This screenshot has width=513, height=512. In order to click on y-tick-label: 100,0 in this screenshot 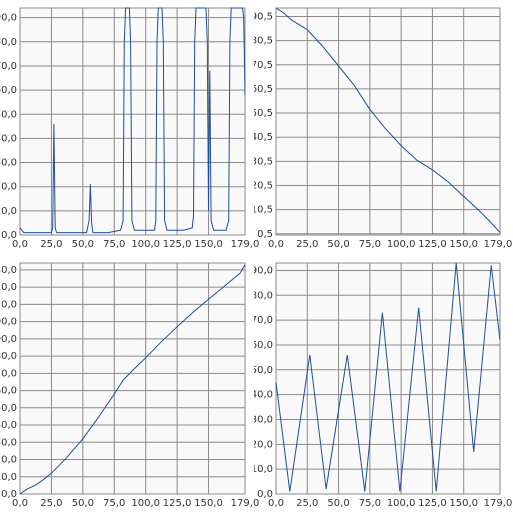, I will do `click(8, 322)`.